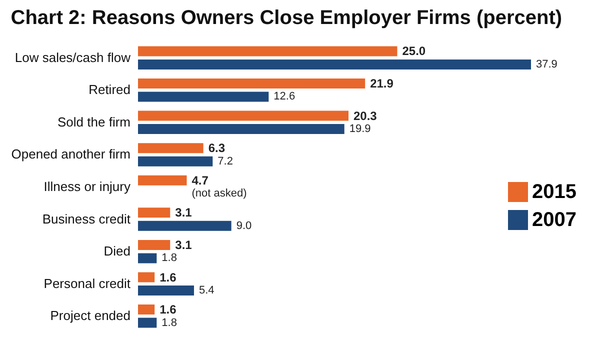  What do you see at coordinates (87, 186) in the screenshot?
I see `y-tick-label: Illness or injury` at bounding box center [87, 186].